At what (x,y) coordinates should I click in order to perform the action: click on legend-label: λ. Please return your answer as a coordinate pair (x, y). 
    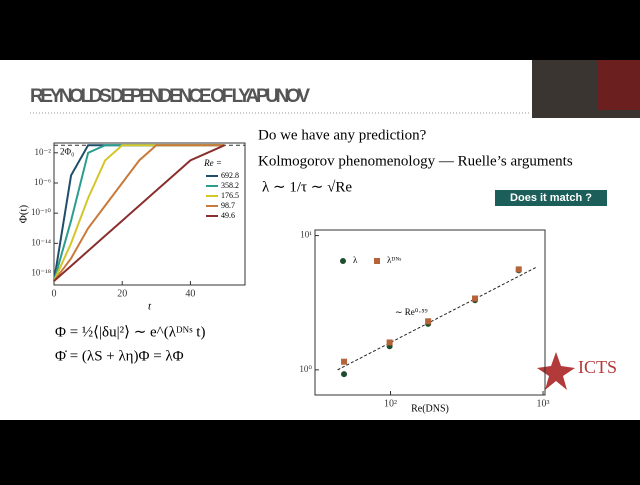
    Looking at the image, I should click on (355, 260).